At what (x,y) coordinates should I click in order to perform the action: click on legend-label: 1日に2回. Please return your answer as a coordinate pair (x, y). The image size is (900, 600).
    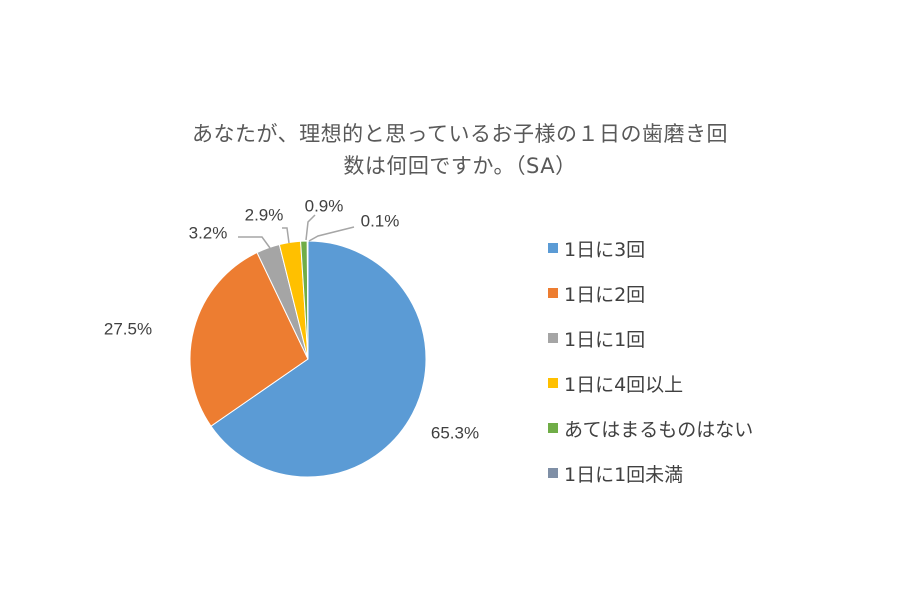
    Looking at the image, I should click on (605, 294).